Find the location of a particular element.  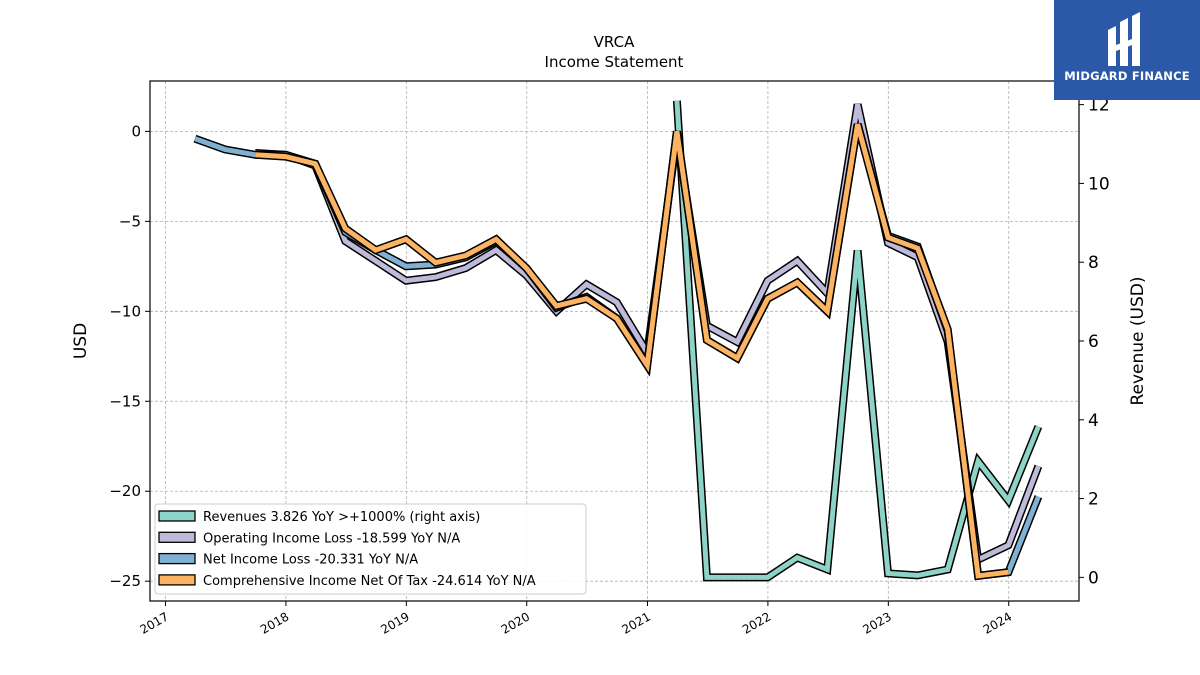

legend-box is located at coordinates (370, 549).